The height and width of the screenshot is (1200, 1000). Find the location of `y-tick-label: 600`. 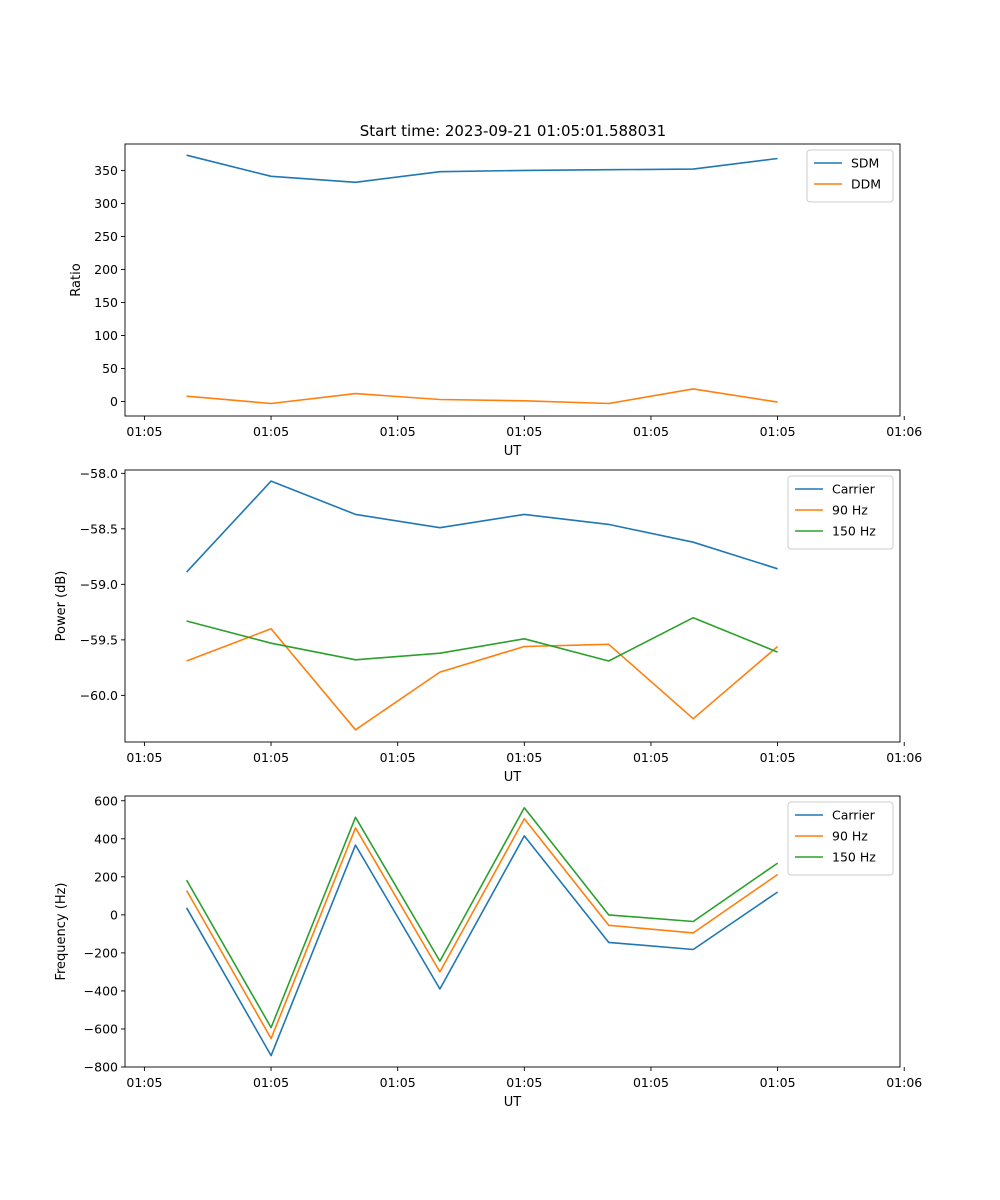

y-tick-label: 600 is located at coordinates (106, 800).